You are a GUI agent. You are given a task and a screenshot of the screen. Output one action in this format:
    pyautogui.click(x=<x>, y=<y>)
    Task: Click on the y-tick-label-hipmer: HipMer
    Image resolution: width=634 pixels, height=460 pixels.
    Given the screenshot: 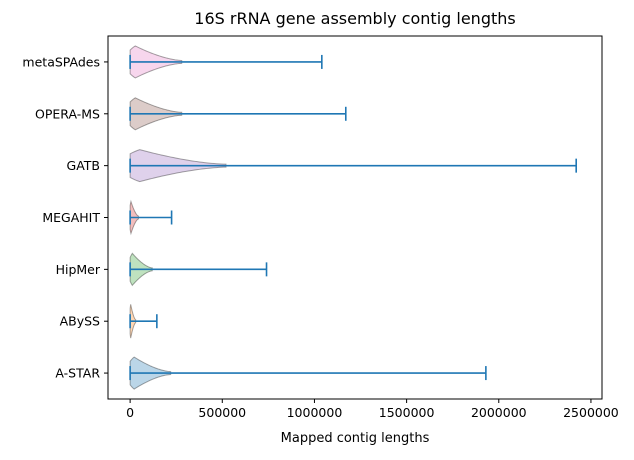 What is the action you would take?
    pyautogui.click(x=78, y=269)
    